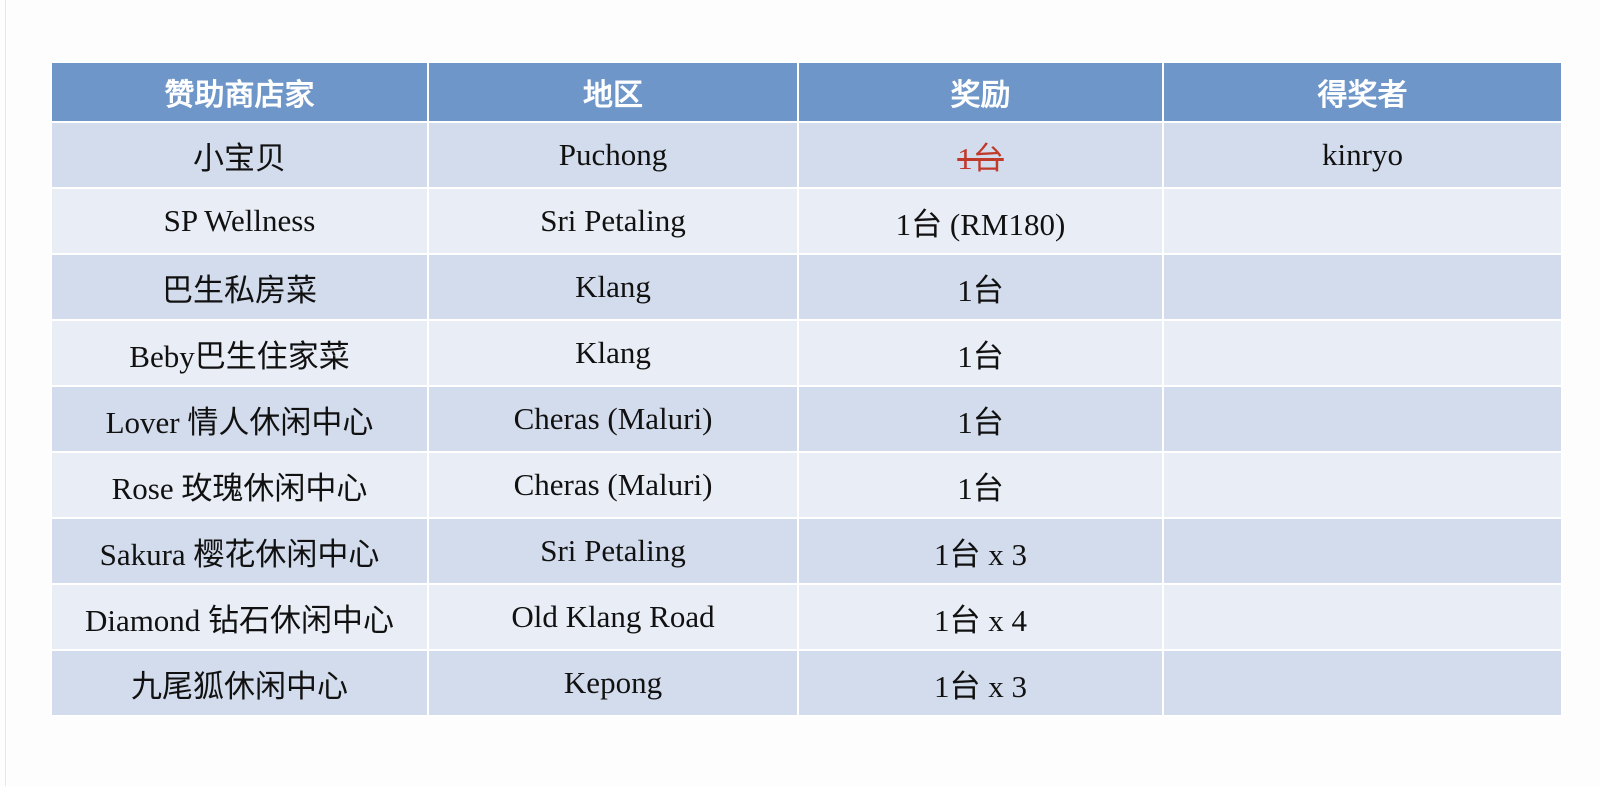 The height and width of the screenshot is (786, 1600). I want to click on cell-store: 九尾狐休闲中心, so click(239, 683).